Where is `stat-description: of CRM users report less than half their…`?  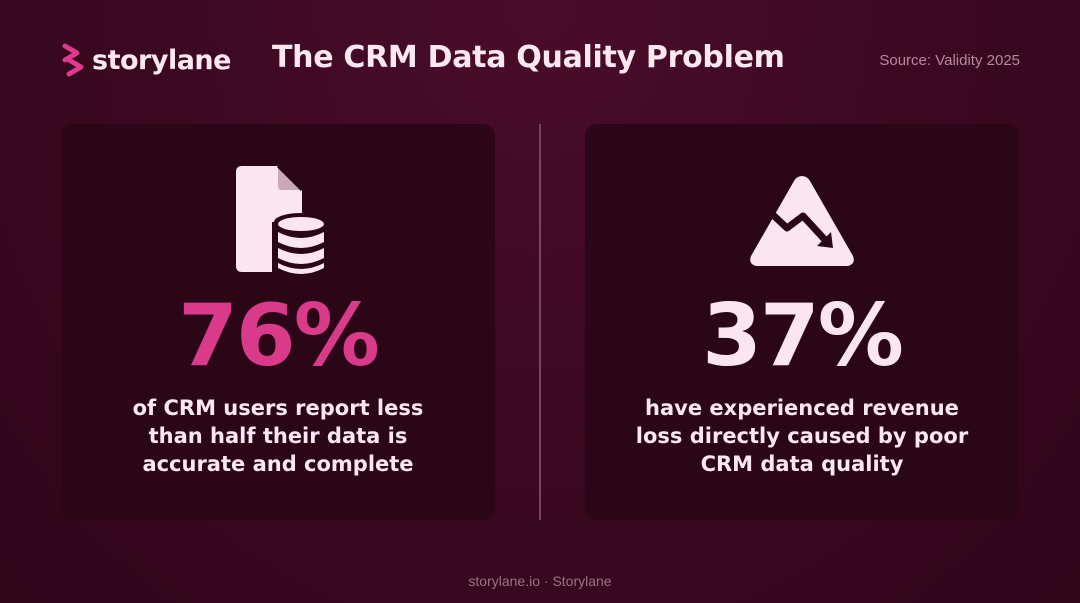
stat-description: of CRM users report less than half their… is located at coordinates (278, 436).